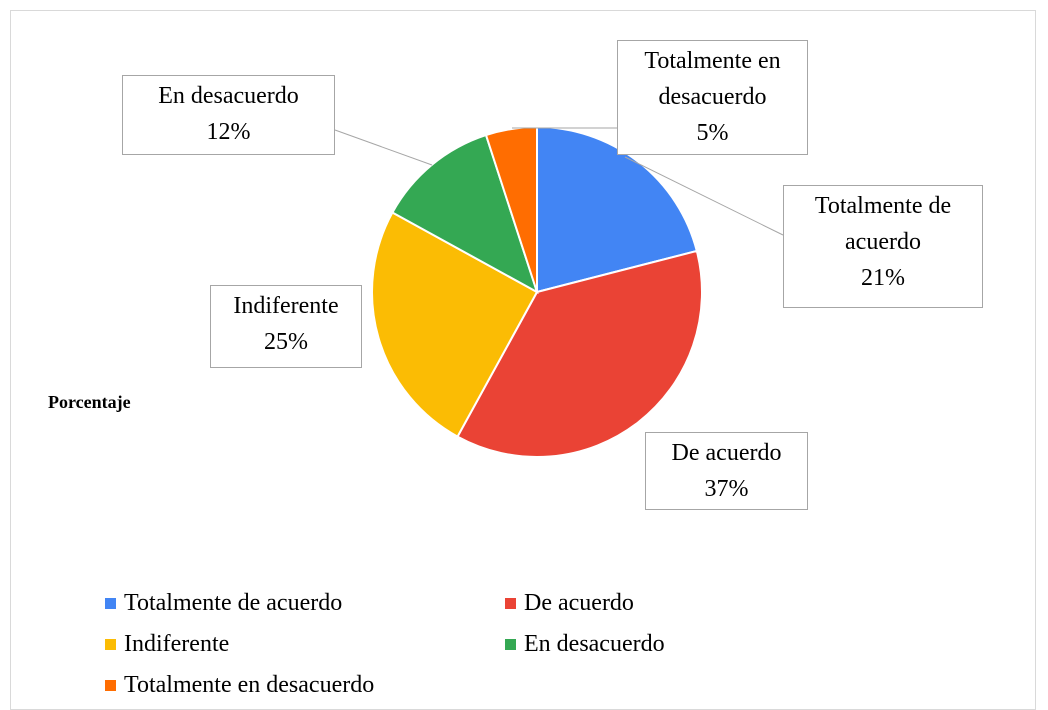 This screenshot has width=1048, height=710. I want to click on legend-entry: Indiferente, so click(167, 644).